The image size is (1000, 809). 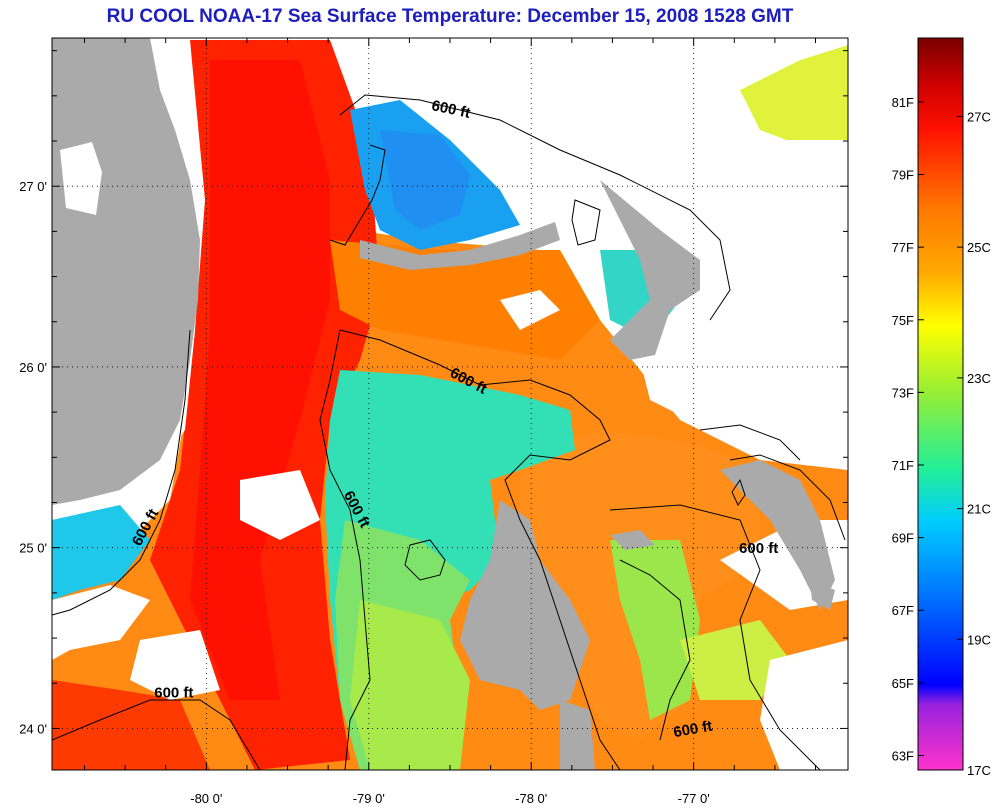 I want to click on colorbar-fahrenheit-label: 63F, so click(x=903, y=755).